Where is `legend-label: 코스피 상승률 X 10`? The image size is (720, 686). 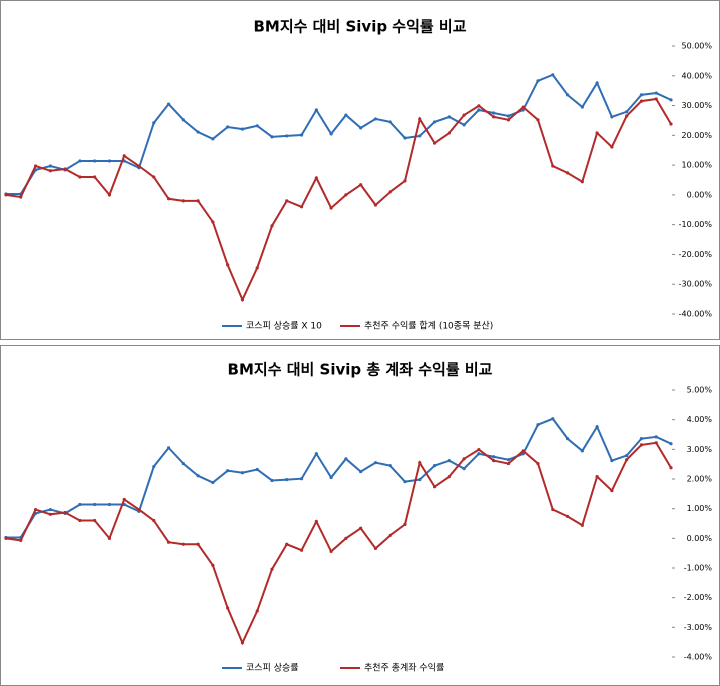 legend-label: 코스피 상승률 X 10 is located at coordinates (284, 326).